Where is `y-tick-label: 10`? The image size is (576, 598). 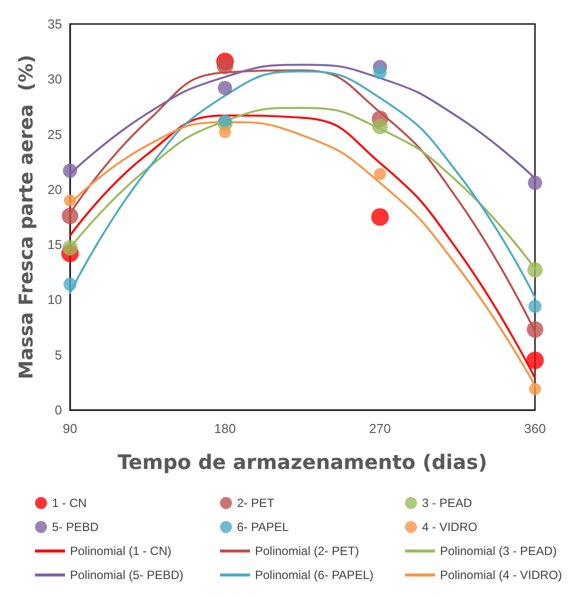 y-tick-label: 10 is located at coordinates (55, 300).